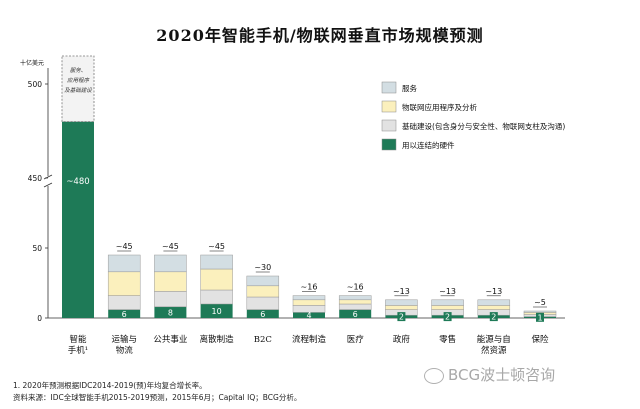  I want to click on y-unit-label: 十亿美元, so click(32, 63).